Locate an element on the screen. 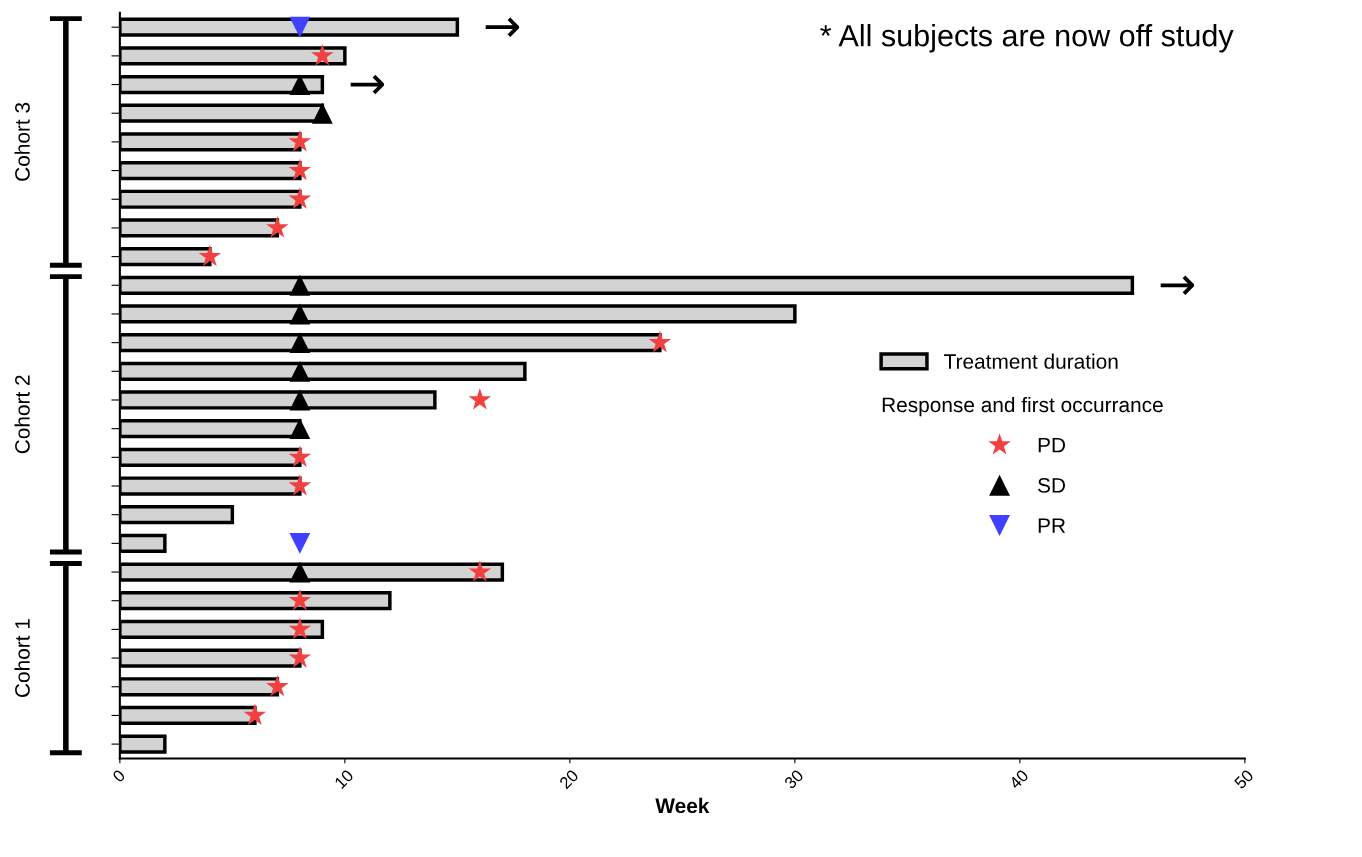 Image resolution: width=1362 pixels, height=857 pixels. text: Cohort 3 is located at coordinates (22, 141).